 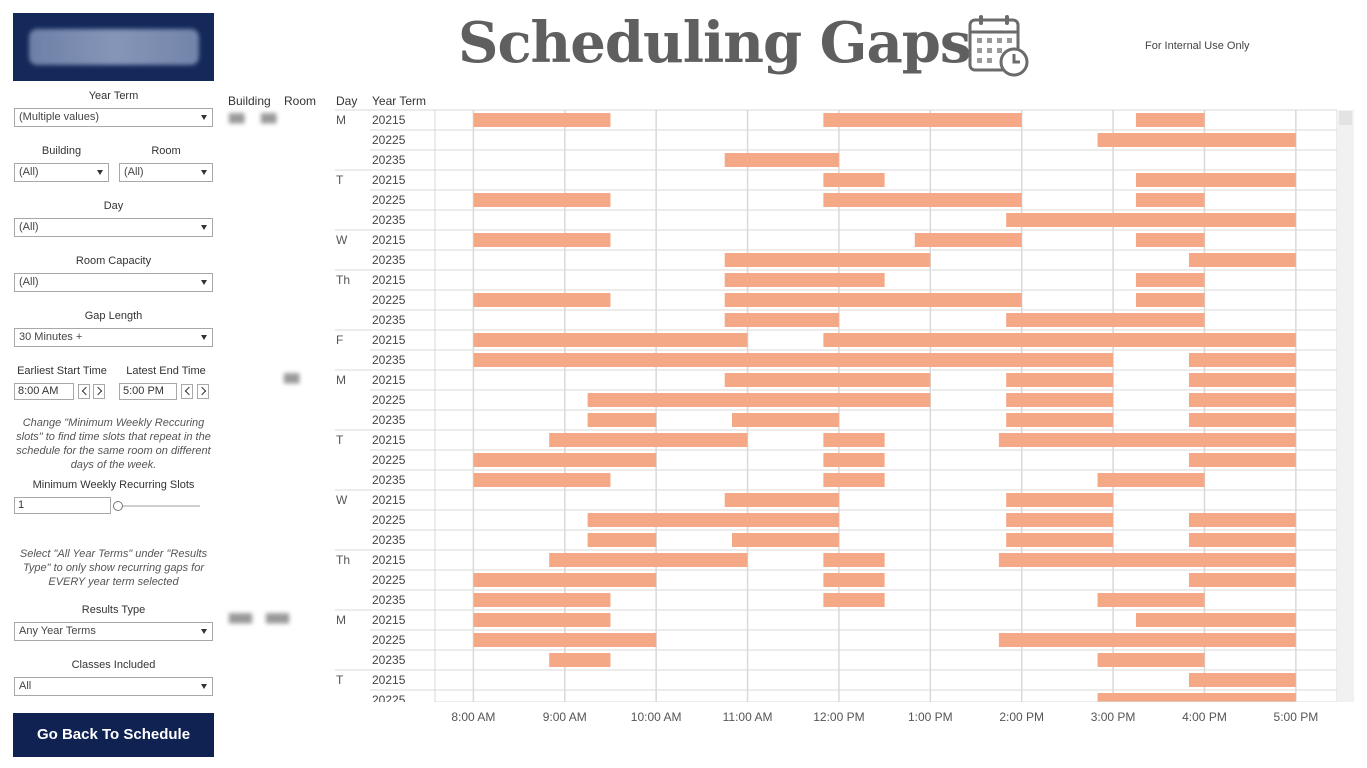 What do you see at coordinates (341, 380) in the screenshot?
I see `day-label: M` at bounding box center [341, 380].